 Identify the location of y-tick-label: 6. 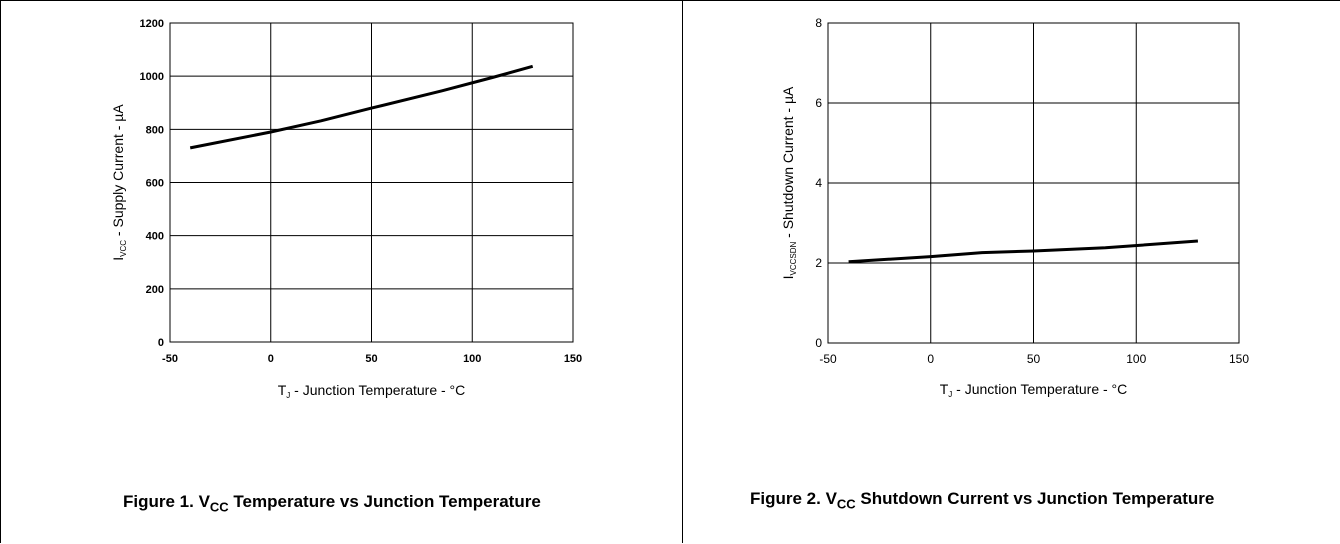
(818, 103).